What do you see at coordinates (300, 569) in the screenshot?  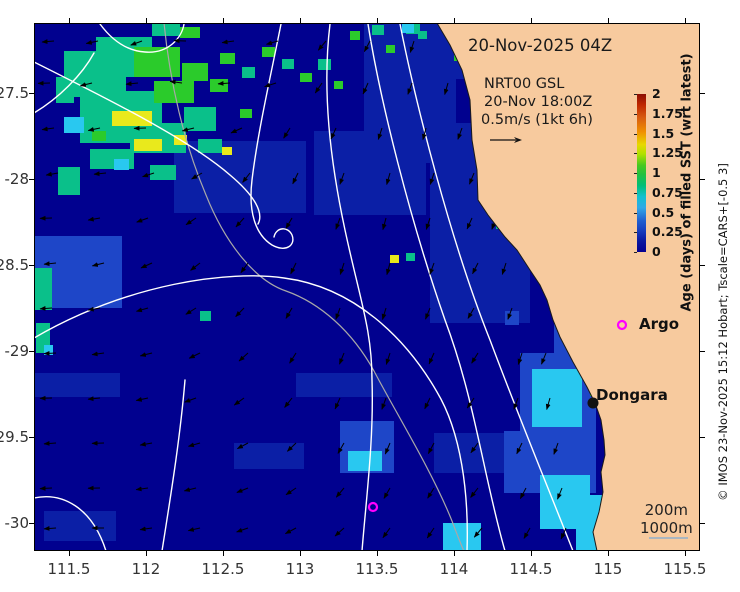 I see `x-tick-label: 113` at bounding box center [300, 569].